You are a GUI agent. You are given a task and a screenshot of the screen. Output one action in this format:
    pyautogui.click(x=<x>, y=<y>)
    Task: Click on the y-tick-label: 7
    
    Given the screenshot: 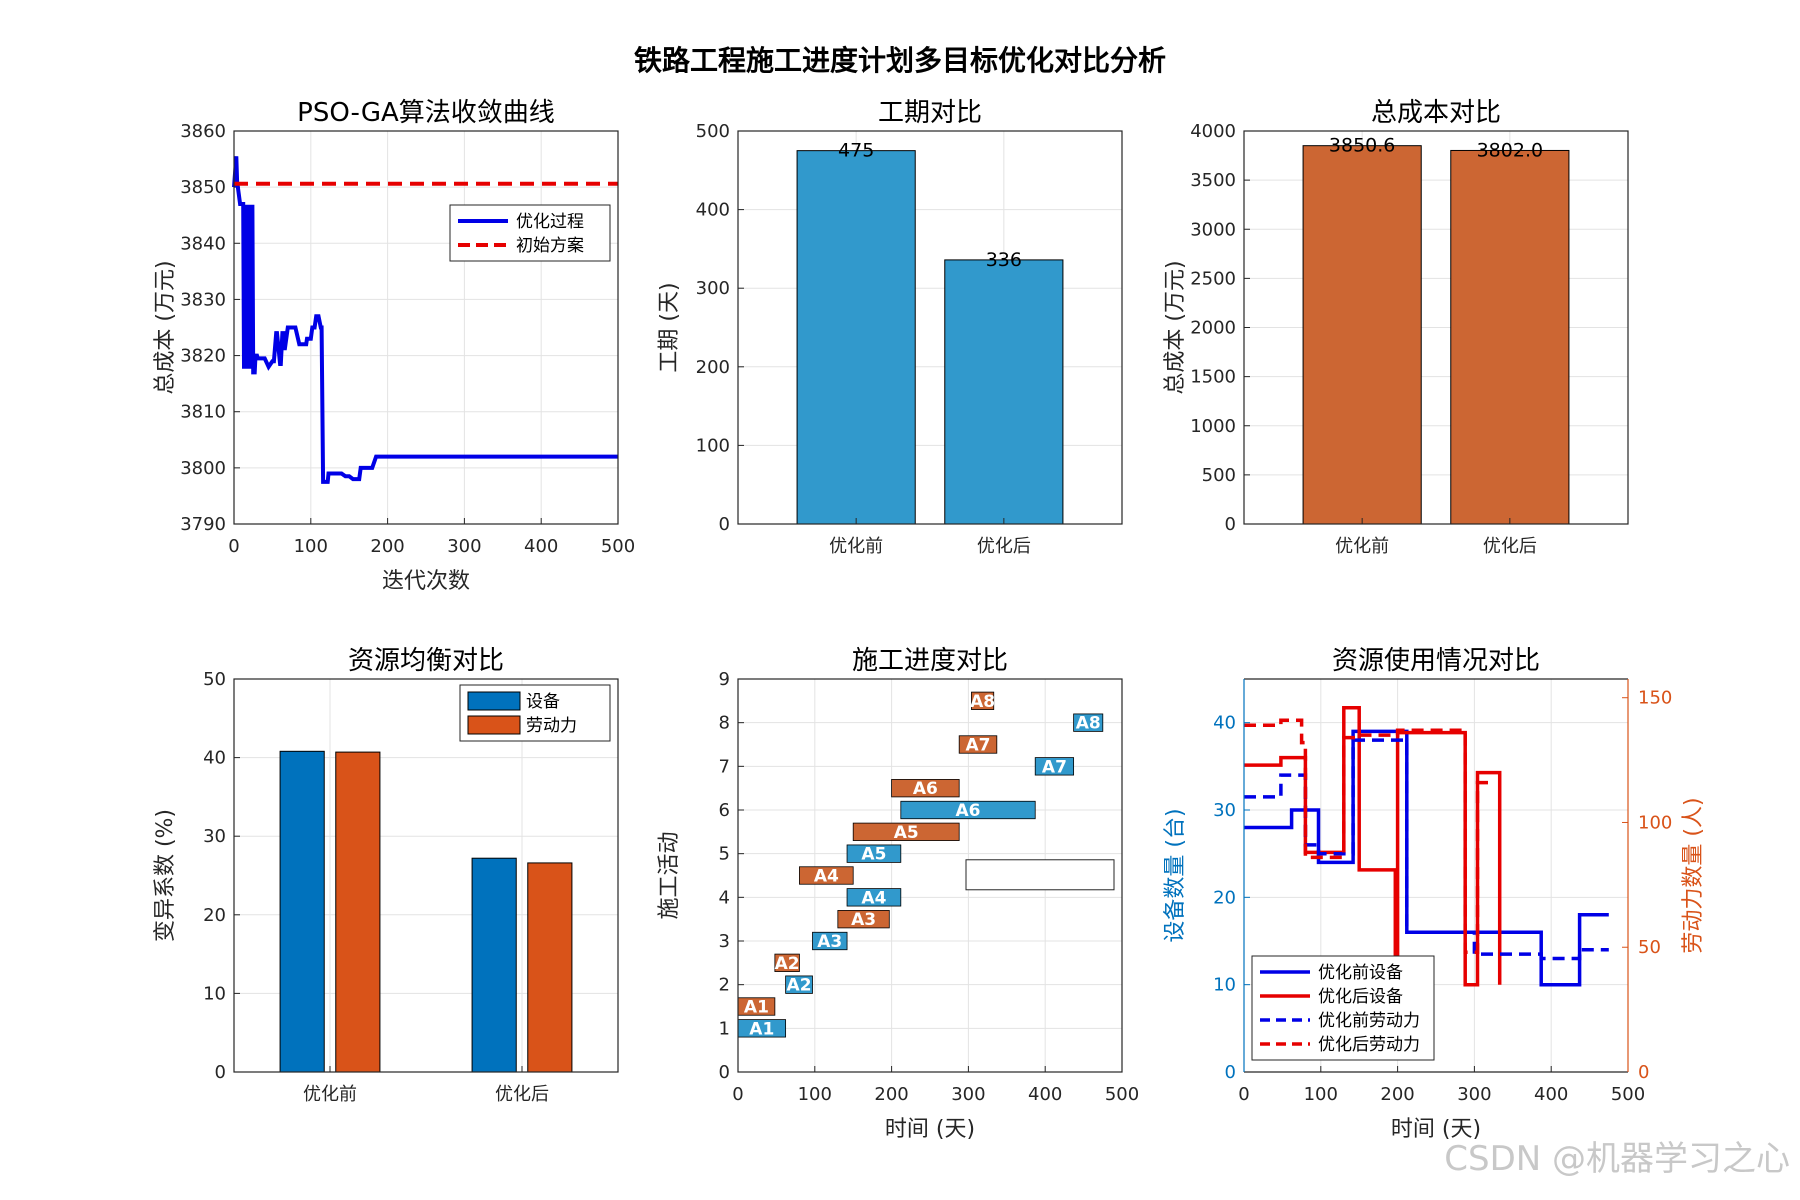 What is the action you would take?
    pyautogui.click(x=724, y=766)
    